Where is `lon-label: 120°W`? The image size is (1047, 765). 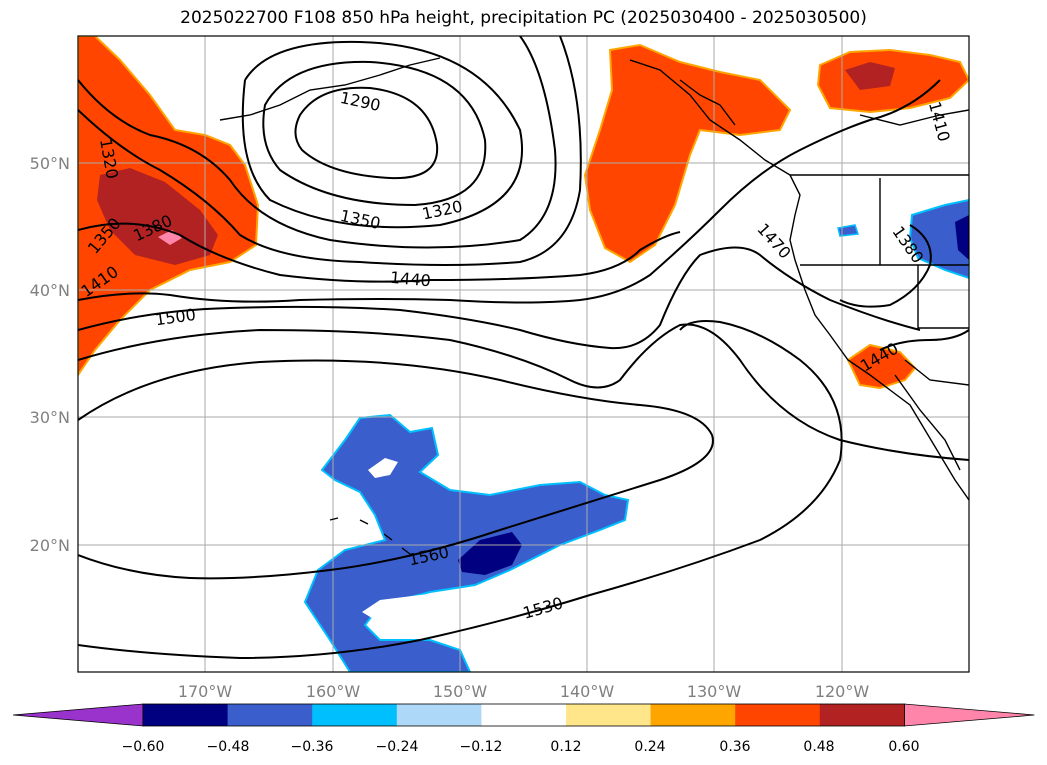
lon-label: 120°W is located at coordinates (842, 691).